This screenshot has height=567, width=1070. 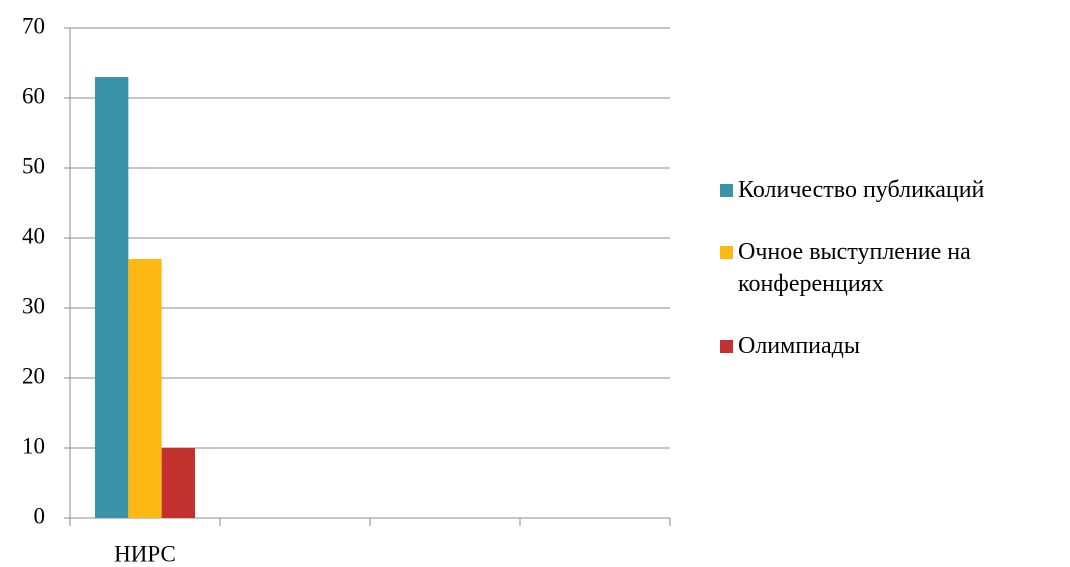 What do you see at coordinates (861, 190) in the screenshot?
I see `legend-label: Количество публикаций` at bounding box center [861, 190].